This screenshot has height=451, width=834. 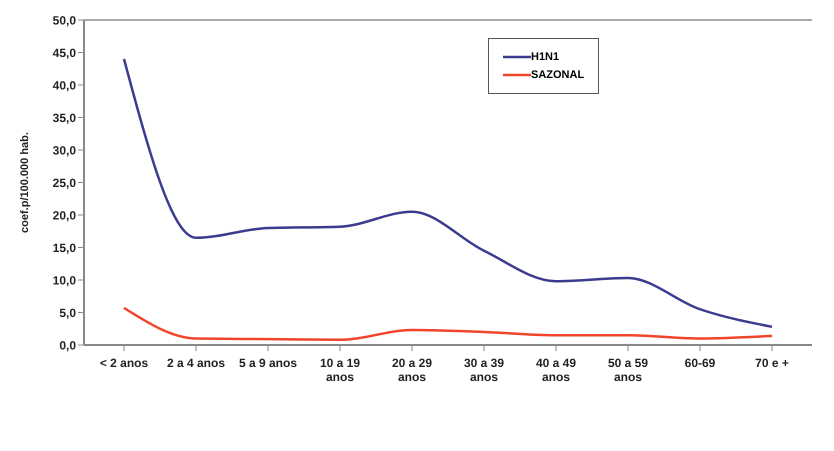 I want to click on y-axis-title: coef.p/100.000 hab., so click(x=24, y=182).